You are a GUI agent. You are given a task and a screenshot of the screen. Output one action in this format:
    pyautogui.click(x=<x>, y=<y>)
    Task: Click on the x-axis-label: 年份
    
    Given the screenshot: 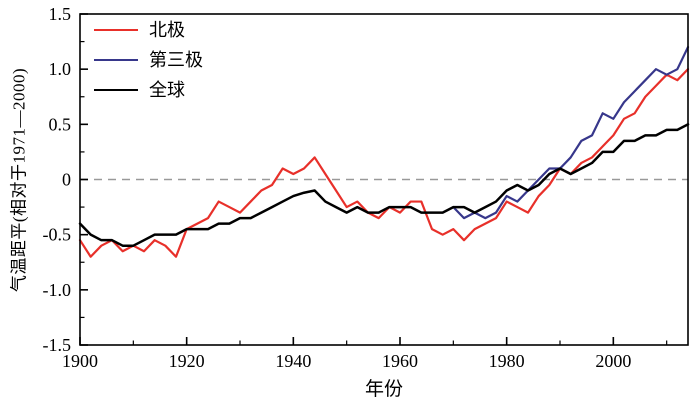 What is the action you would take?
    pyautogui.click(x=384, y=389)
    